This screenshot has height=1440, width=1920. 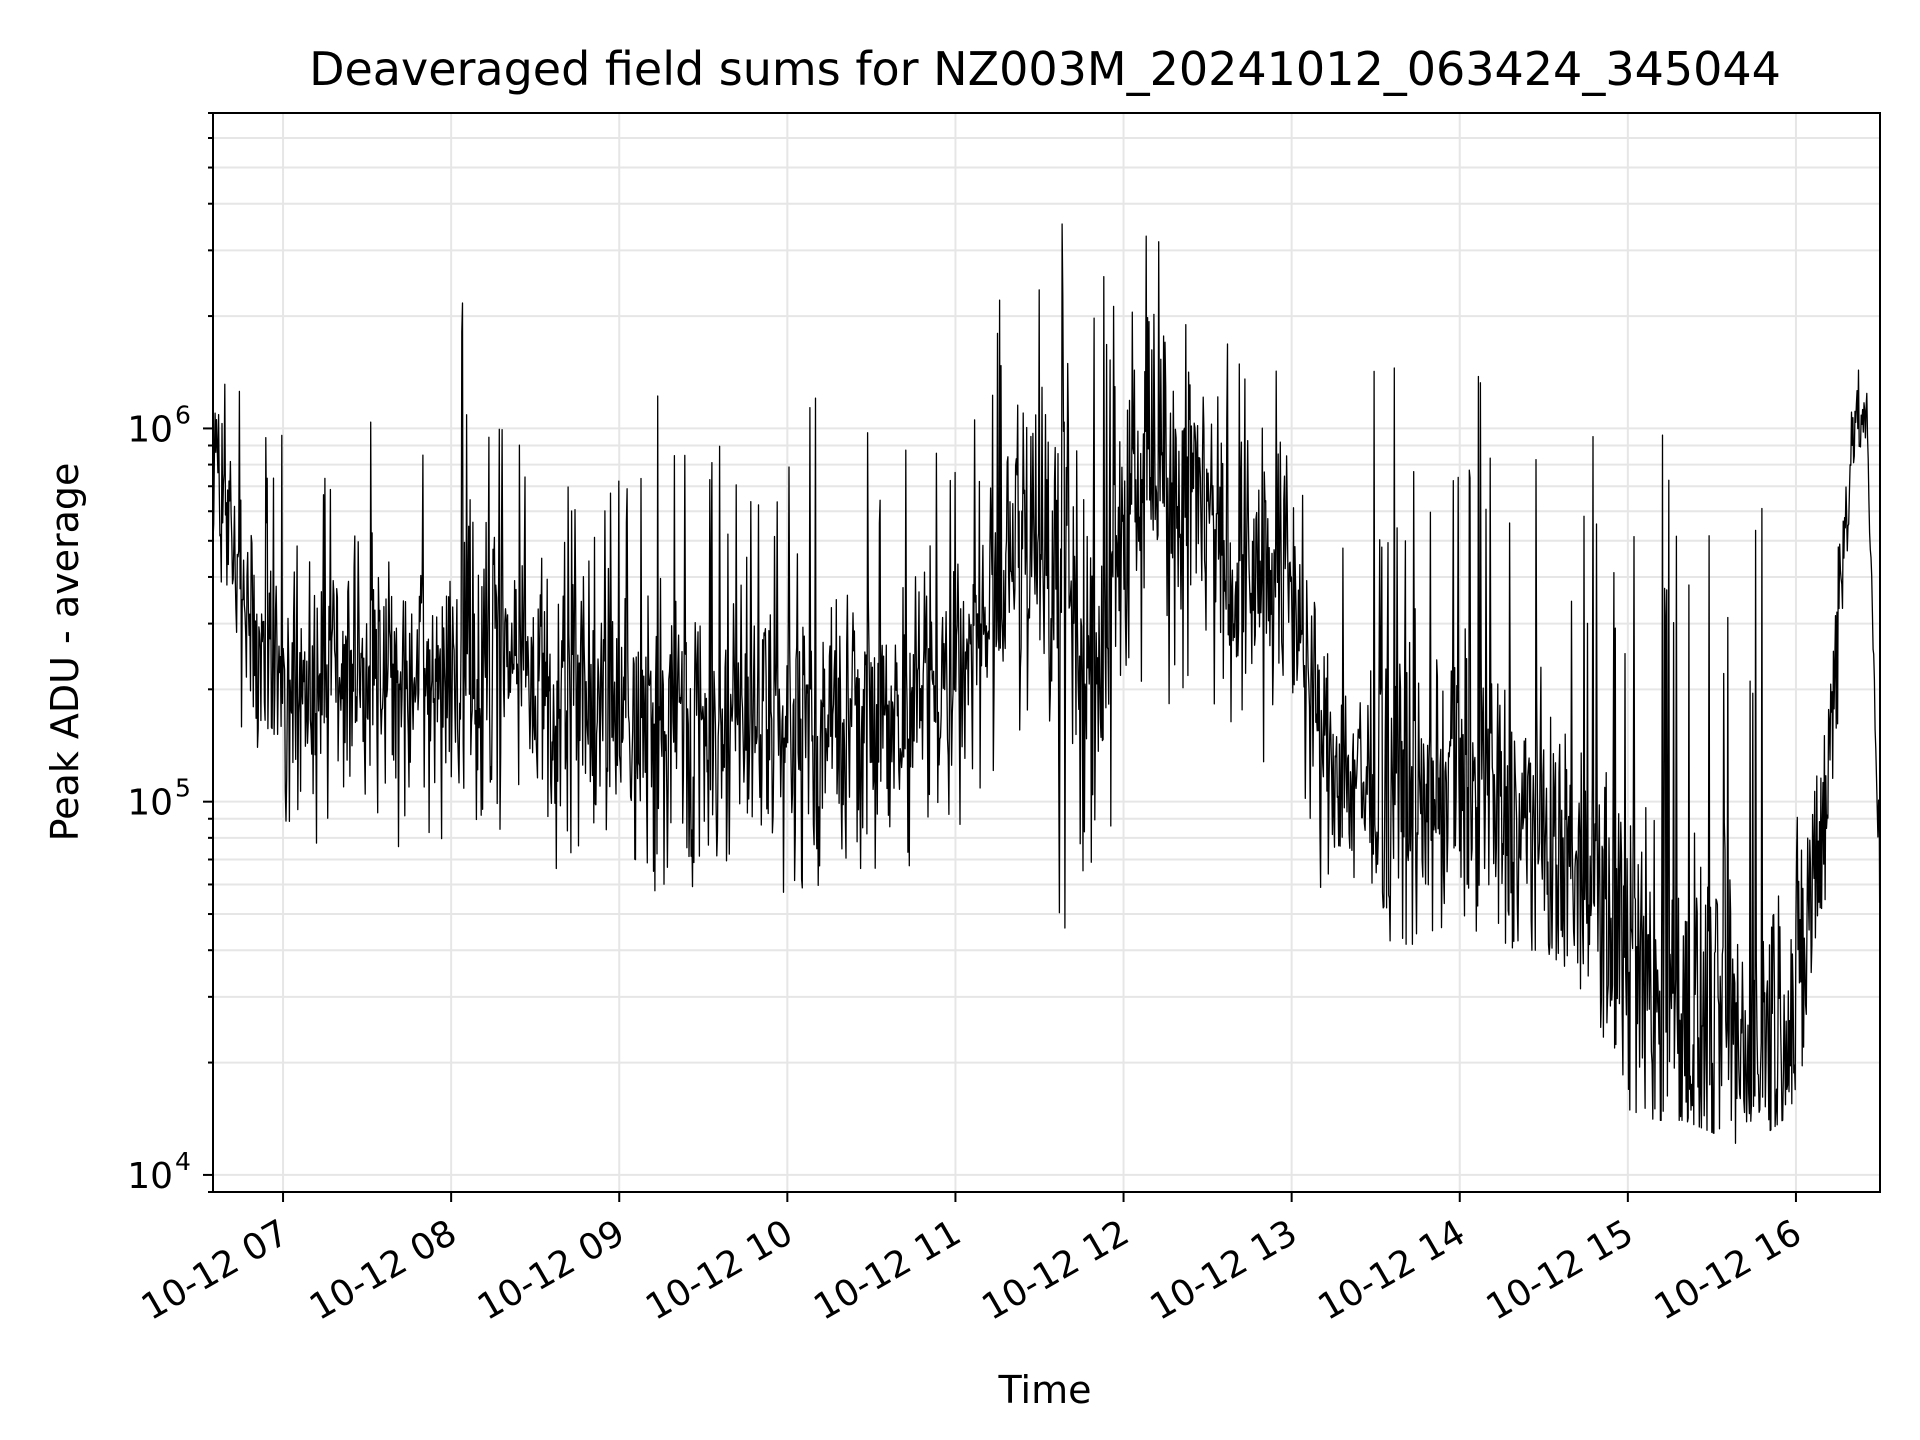 I want to click on y-tick-exponent: 4, so click(x=183, y=1161).